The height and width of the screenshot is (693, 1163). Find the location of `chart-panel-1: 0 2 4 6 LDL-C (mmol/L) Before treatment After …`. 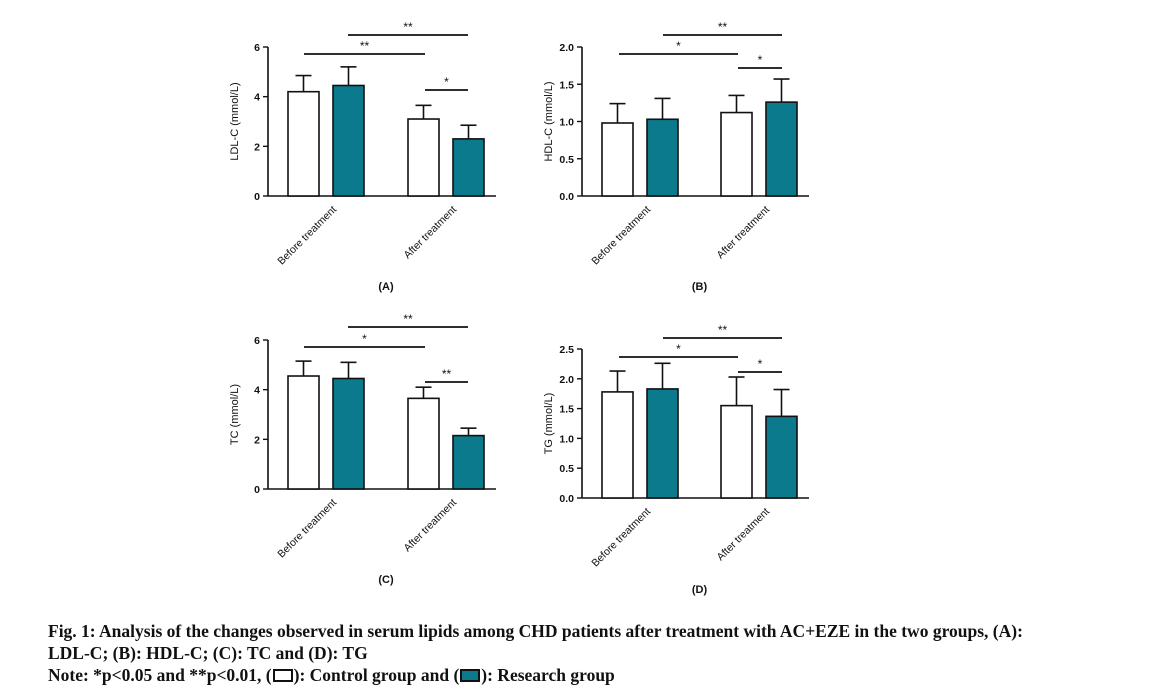

chart-panel-1: 0 2 4 6 LDL-C (mmol/L) Before treatment After … is located at coordinates (362, 156).